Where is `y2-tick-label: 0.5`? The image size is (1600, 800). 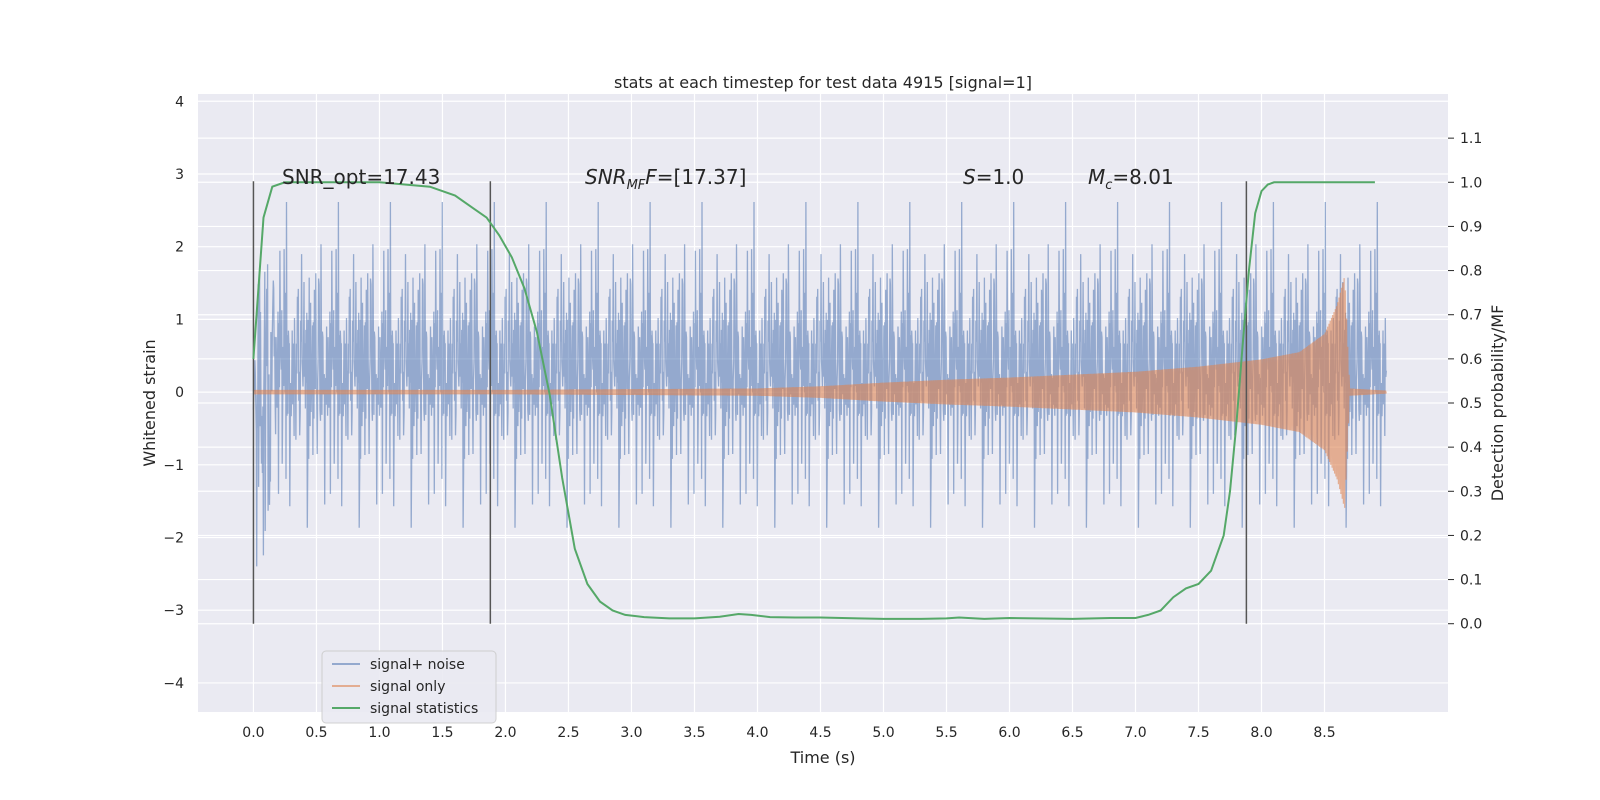
y2-tick-label: 0.5 is located at coordinates (1471, 404).